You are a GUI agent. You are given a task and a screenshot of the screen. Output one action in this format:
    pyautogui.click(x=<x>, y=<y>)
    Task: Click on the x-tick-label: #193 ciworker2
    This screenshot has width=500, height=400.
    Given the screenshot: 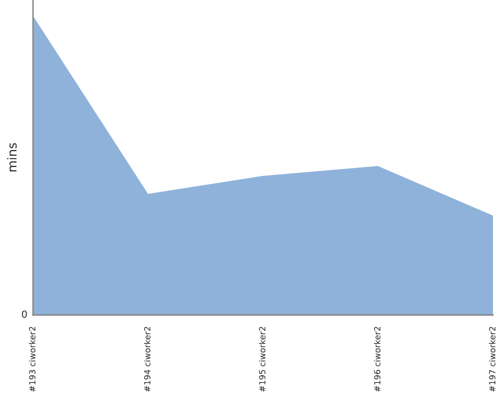 What is the action you would take?
    pyautogui.click(x=32, y=359)
    